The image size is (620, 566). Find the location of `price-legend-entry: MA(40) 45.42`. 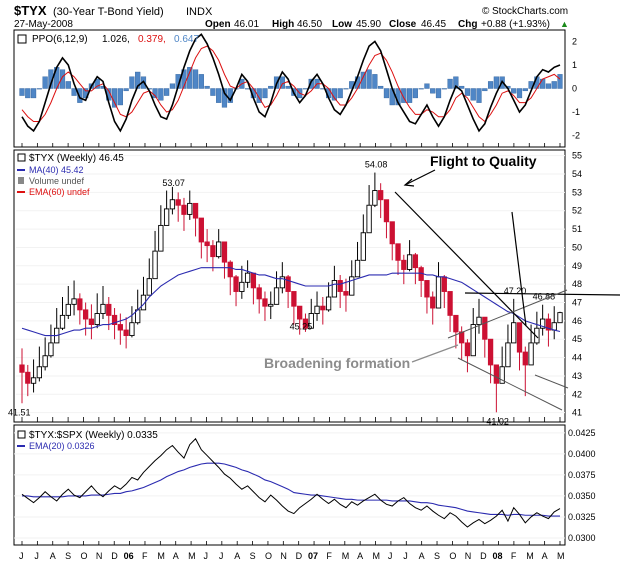

price-legend-entry: MA(40) 45.42 is located at coordinates (56, 170).